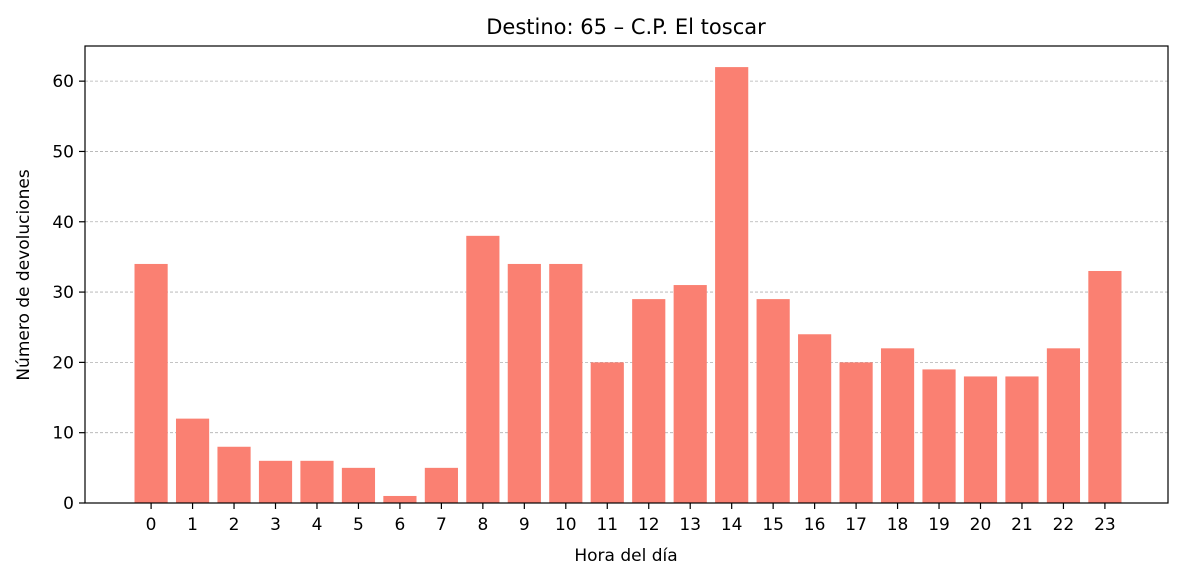  What do you see at coordinates (63, 82) in the screenshot?
I see `y-tick-label: 60` at bounding box center [63, 82].